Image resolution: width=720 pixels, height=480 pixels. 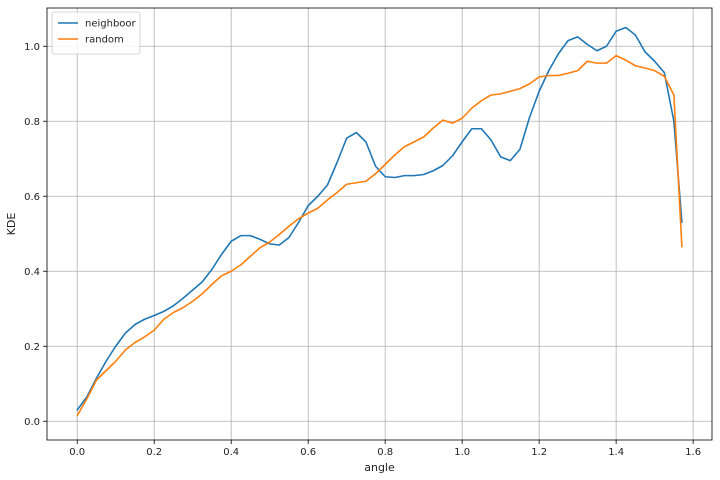 What do you see at coordinates (32, 47) in the screenshot?
I see `y-tick-label: 1.0` at bounding box center [32, 47].